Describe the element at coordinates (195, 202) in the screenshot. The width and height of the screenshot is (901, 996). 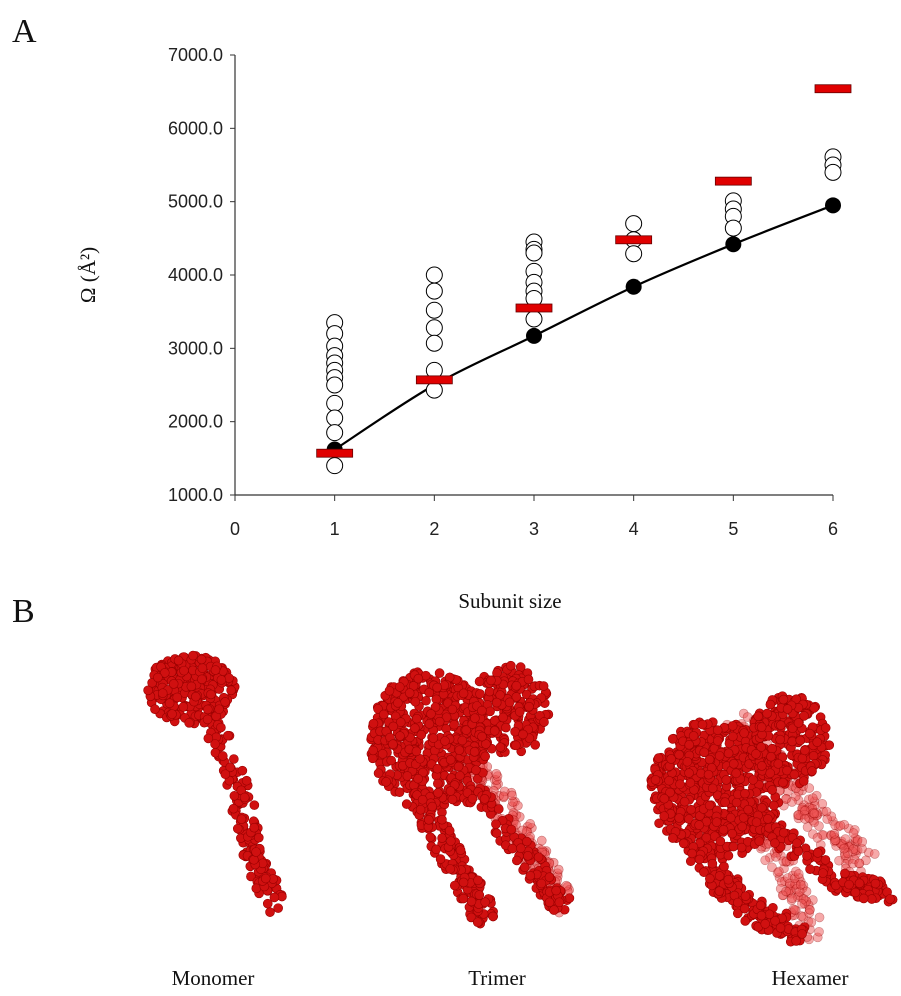
I see `y-tick-label: 5000.0` at that location.